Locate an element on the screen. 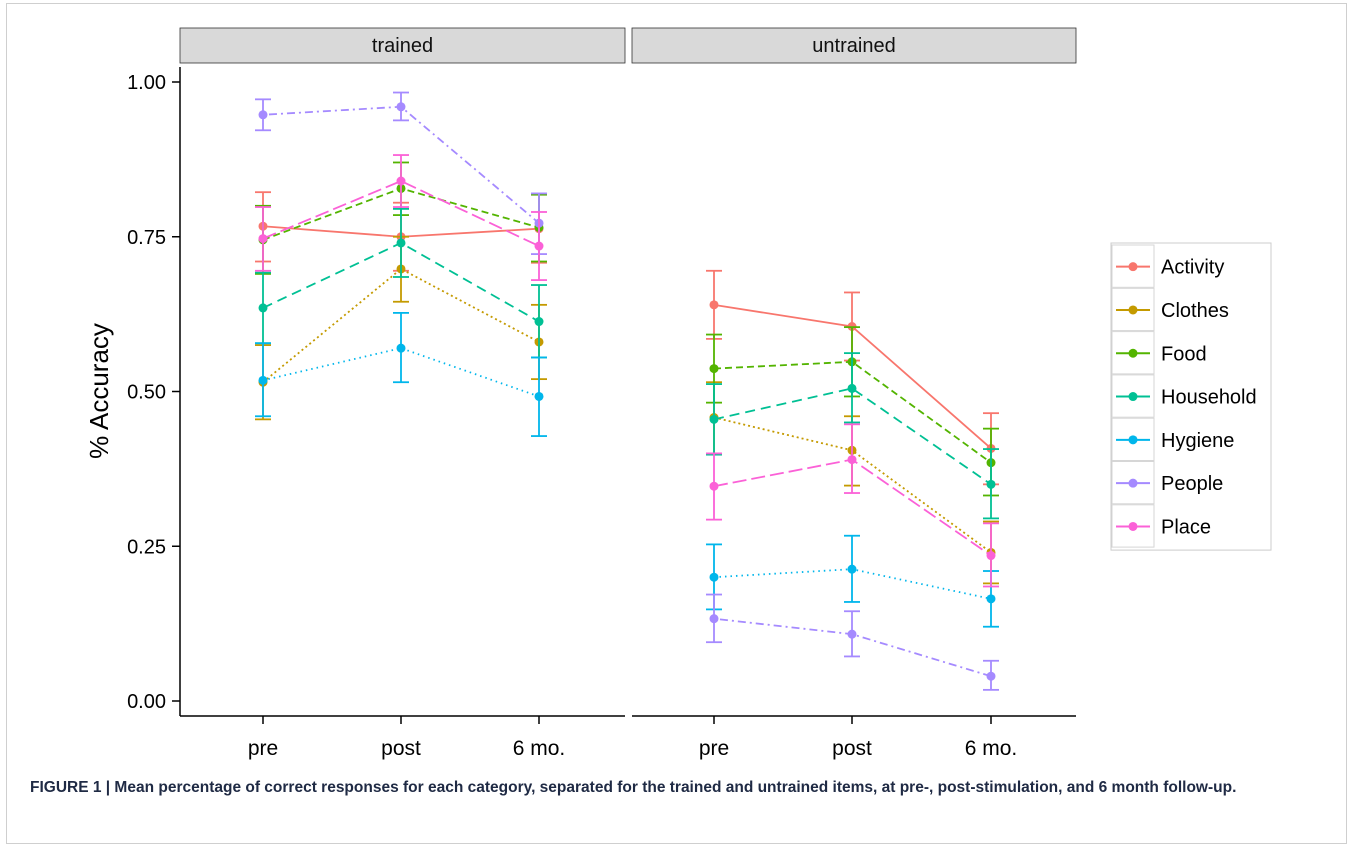 Image resolution: width=1355 pixels, height=849 pixels. facet-strip-untrained is located at coordinates (854, 45).